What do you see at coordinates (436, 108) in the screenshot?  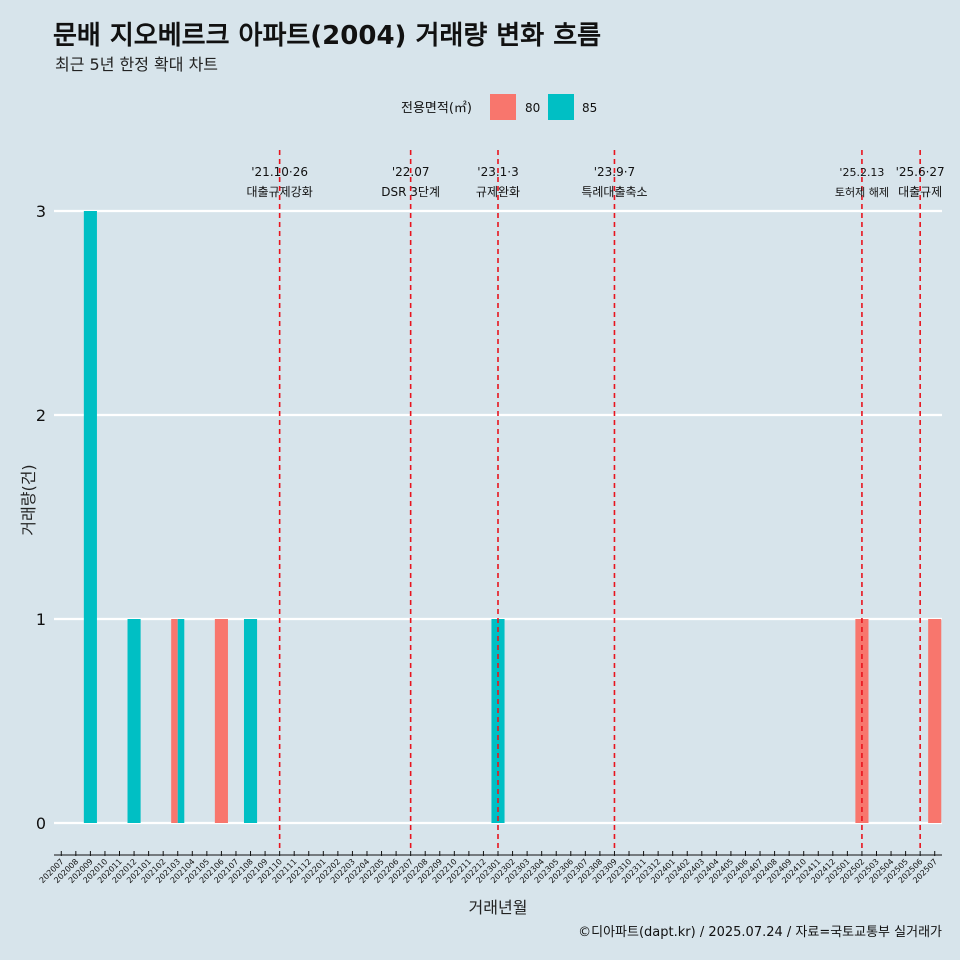 I see `legend-title: 전용면적(㎡)` at bounding box center [436, 108].